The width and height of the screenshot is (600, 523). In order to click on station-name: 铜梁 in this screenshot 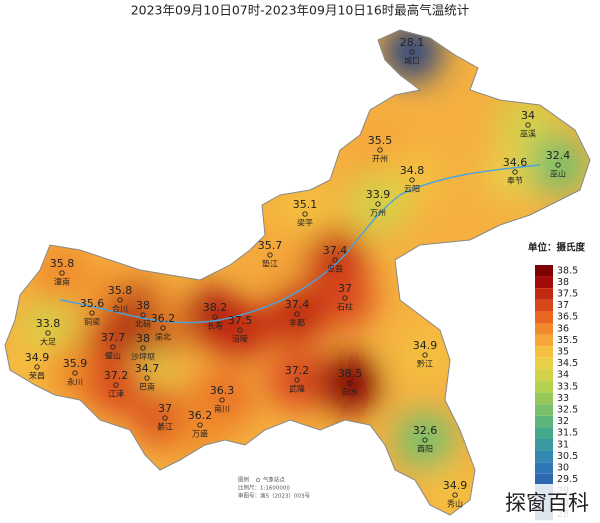, I will do `click(92, 322)`.